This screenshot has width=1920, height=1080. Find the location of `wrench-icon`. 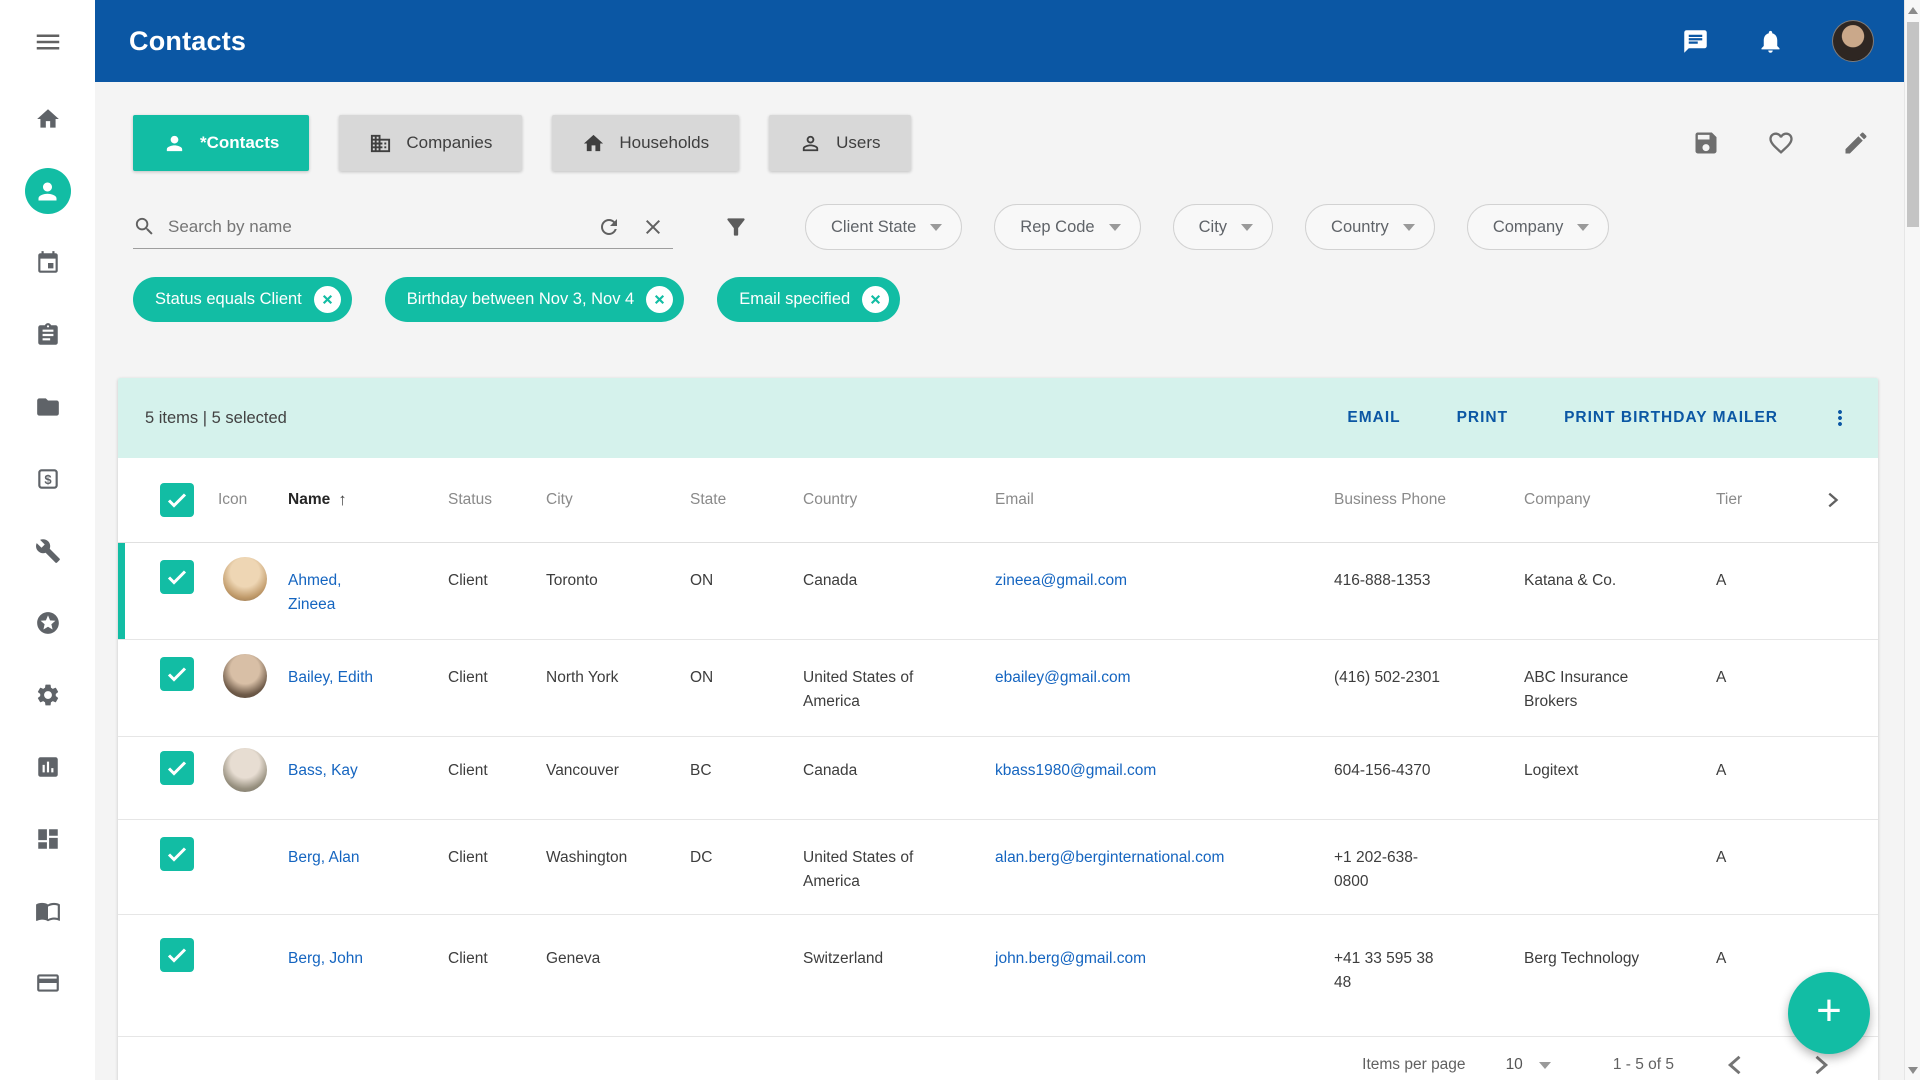

wrench-icon is located at coordinates (48, 551).